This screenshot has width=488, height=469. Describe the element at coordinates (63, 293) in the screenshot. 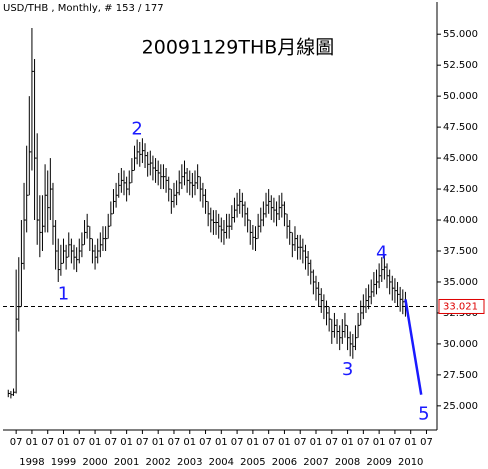

I see `wave-label: 1` at that location.